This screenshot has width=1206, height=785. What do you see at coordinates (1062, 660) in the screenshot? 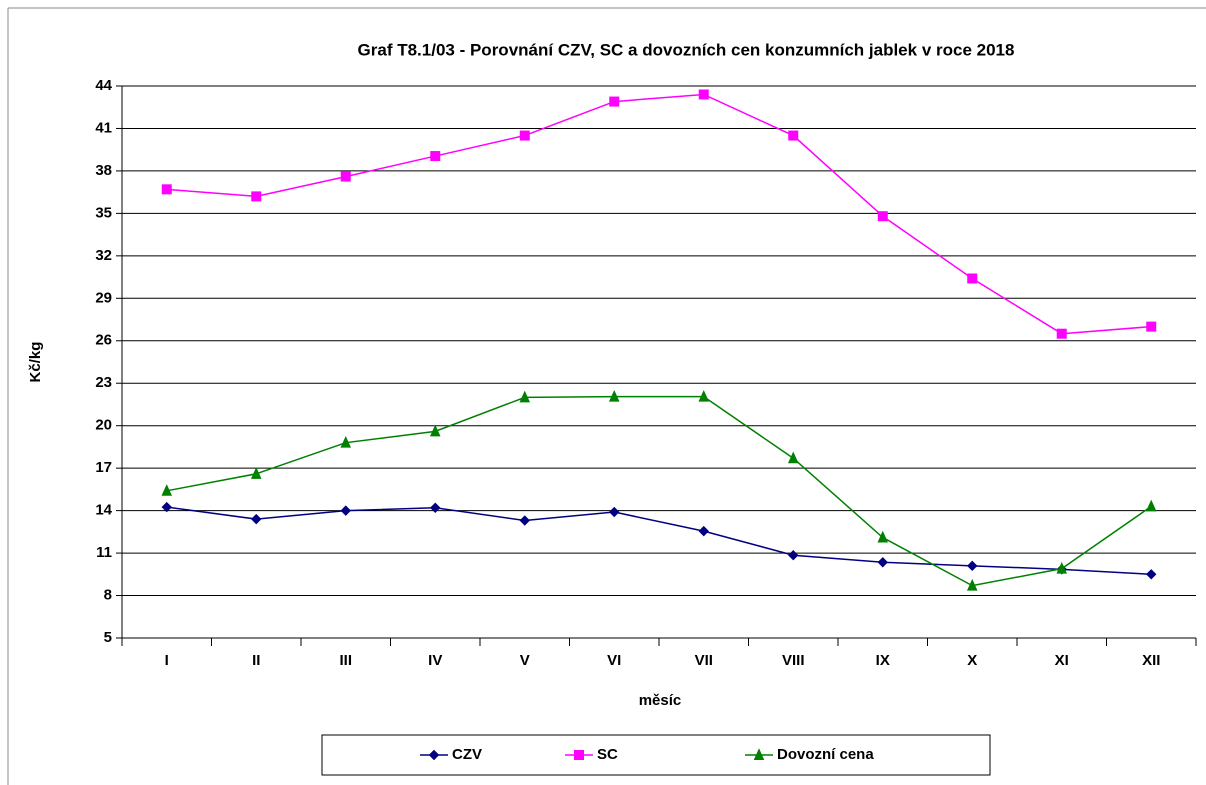
I see `x-tick-label: XI` at bounding box center [1062, 660].